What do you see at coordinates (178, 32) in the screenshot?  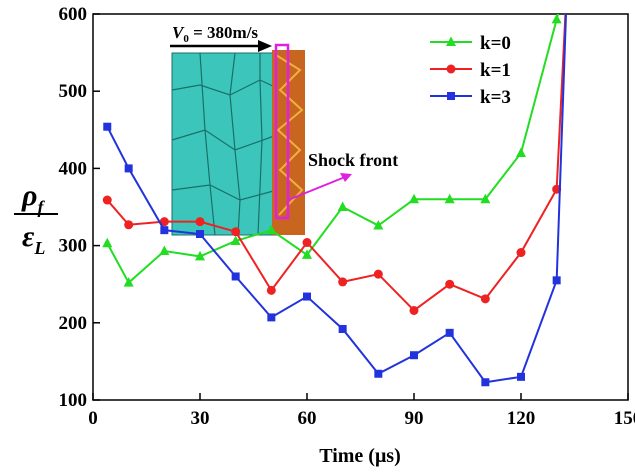 I see `velocity-symbol: V` at bounding box center [178, 32].